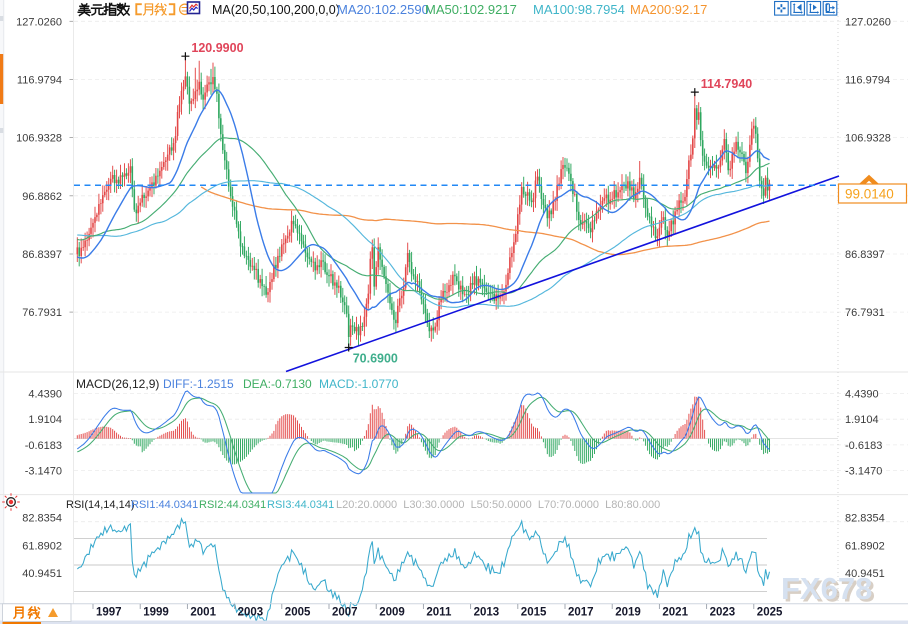 This screenshot has height=624, width=908. What do you see at coordinates (251, 613) in the screenshot?
I see `svg-text: 2003` at bounding box center [251, 613].